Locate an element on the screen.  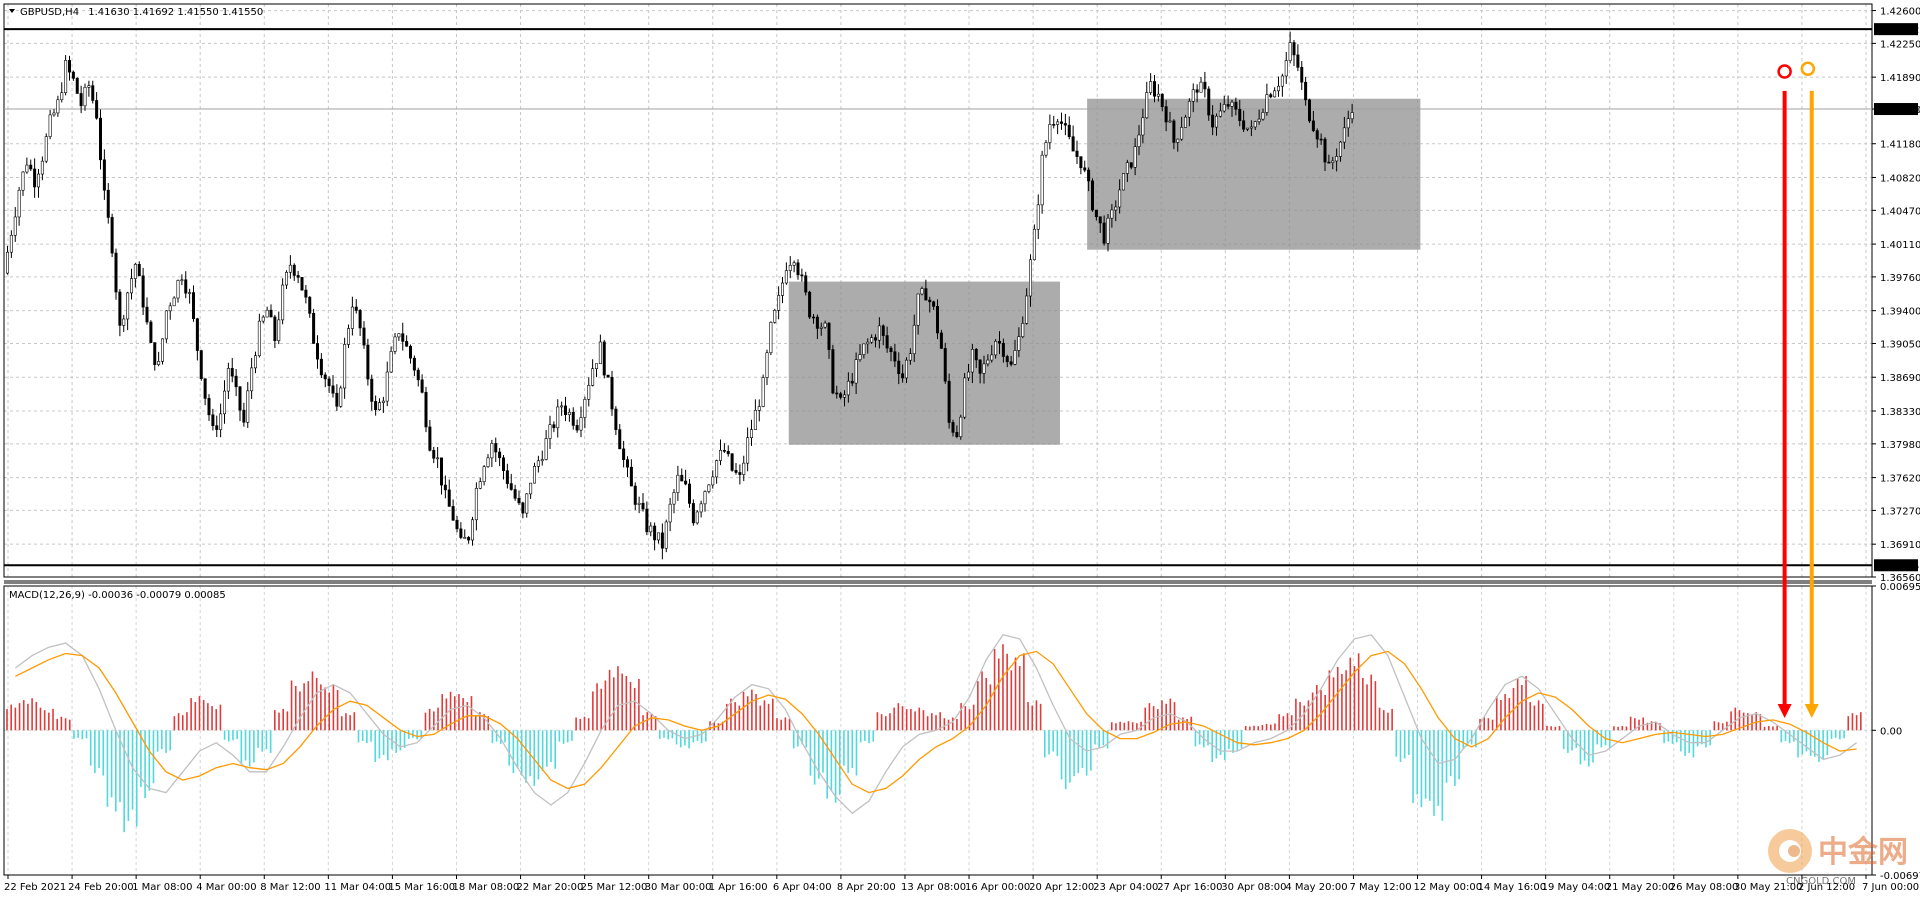
price-tick-label: 1.41180 is located at coordinates (1900, 145).